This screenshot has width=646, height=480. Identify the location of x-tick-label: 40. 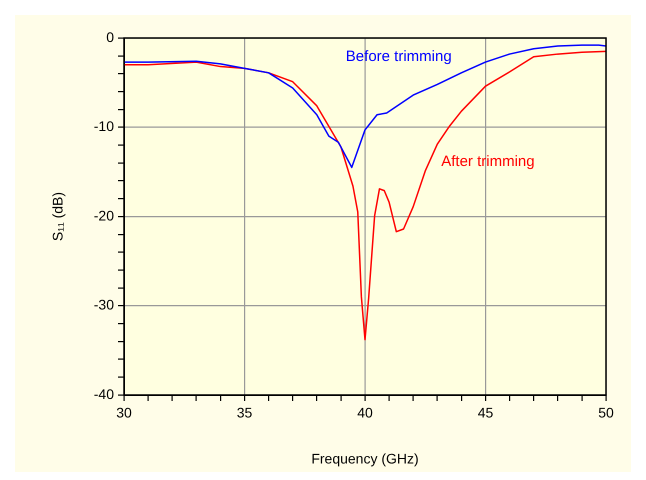
(365, 412).